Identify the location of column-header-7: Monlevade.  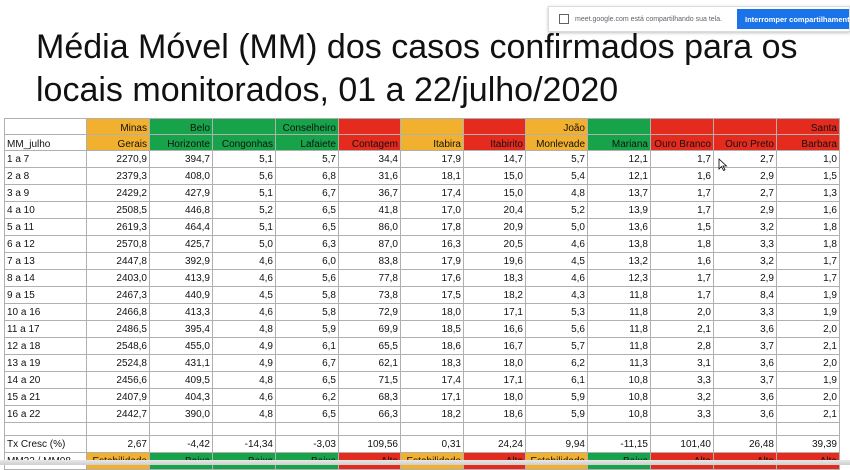
(556, 142).